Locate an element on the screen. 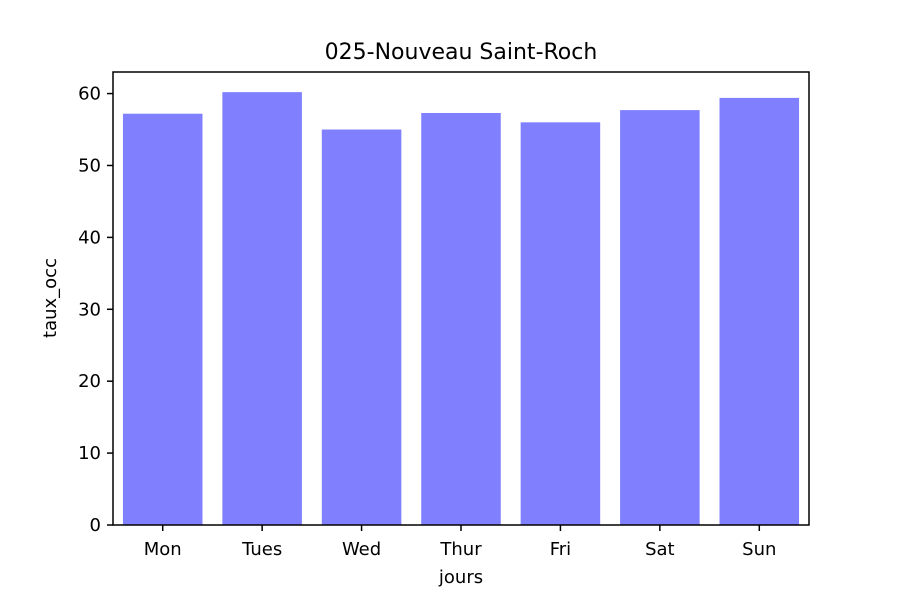 Image resolution: width=900 pixels, height=600 pixels. bar-mon is located at coordinates (162, 319).